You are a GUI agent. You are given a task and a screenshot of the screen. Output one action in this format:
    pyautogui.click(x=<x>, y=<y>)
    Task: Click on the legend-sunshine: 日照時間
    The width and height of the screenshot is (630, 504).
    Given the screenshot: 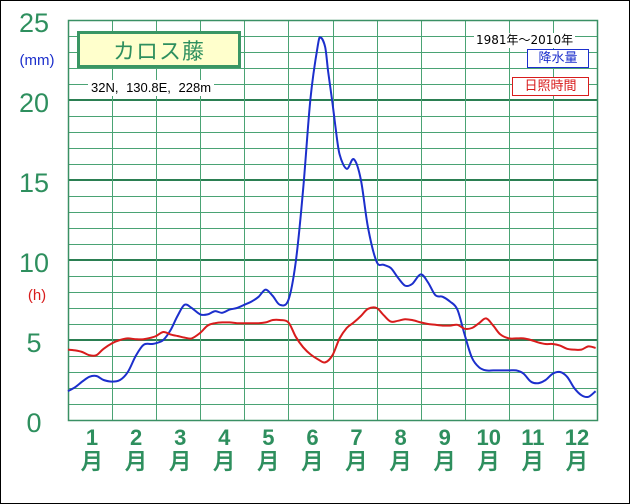 What is the action you would take?
    pyautogui.click(x=550, y=86)
    